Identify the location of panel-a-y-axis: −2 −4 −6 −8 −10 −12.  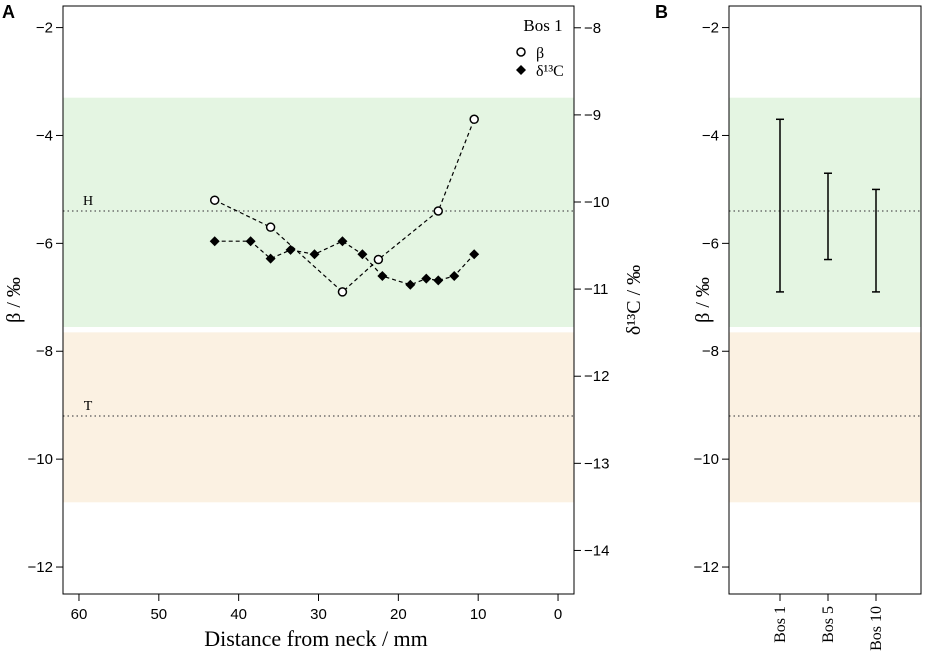
(45, 298).